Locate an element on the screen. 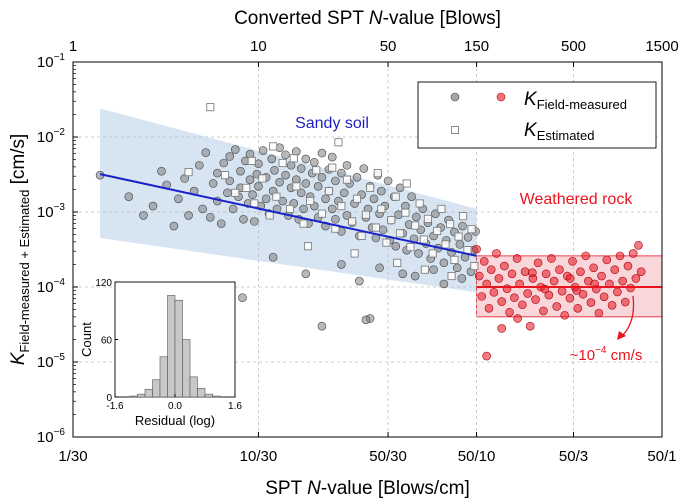 The width and height of the screenshot is (685, 502). inset-y-label: Count is located at coordinates (86, 339).